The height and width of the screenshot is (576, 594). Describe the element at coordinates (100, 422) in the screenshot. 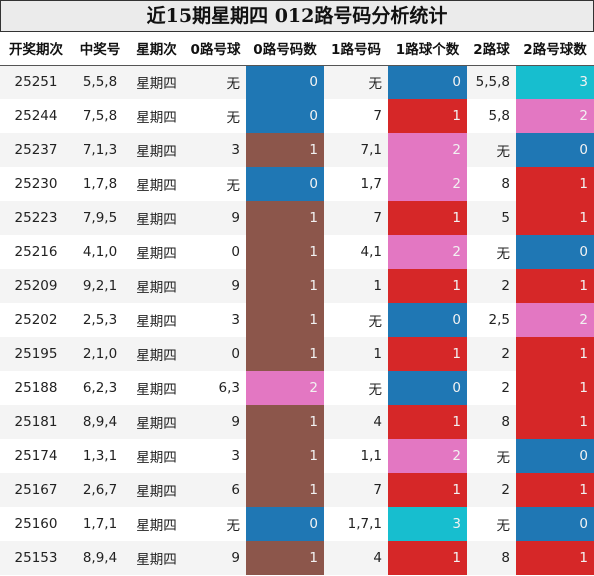

I see `cell-winning-numbers: 8,9,4` at that location.